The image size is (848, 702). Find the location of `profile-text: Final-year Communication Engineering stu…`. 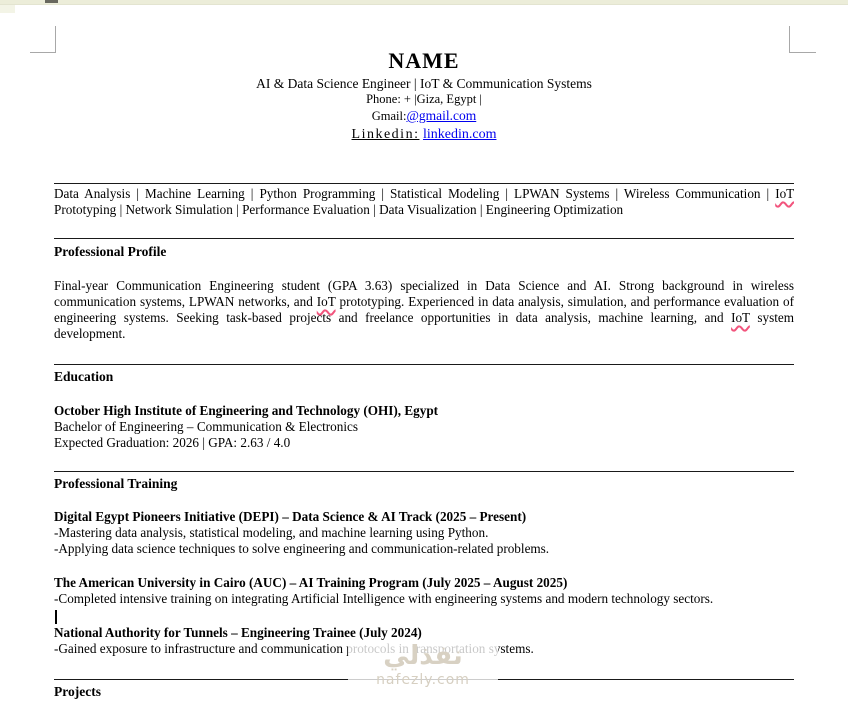

profile-text: Final-year Communication Engineering stu… is located at coordinates (424, 293).